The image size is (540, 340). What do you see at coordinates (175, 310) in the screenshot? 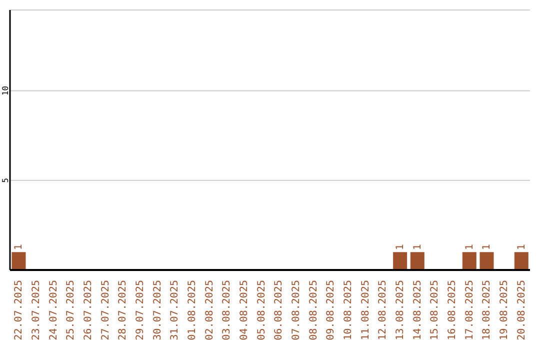
I see `x-tick-label: 31.07.2025` at bounding box center [175, 310].